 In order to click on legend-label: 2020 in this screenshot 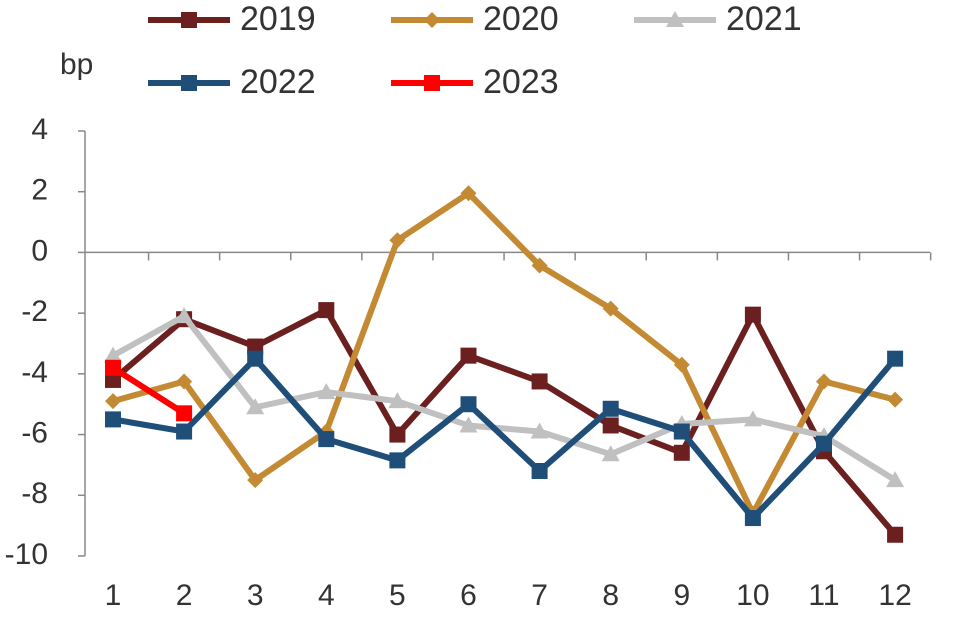, I will do `click(521, 19)`.